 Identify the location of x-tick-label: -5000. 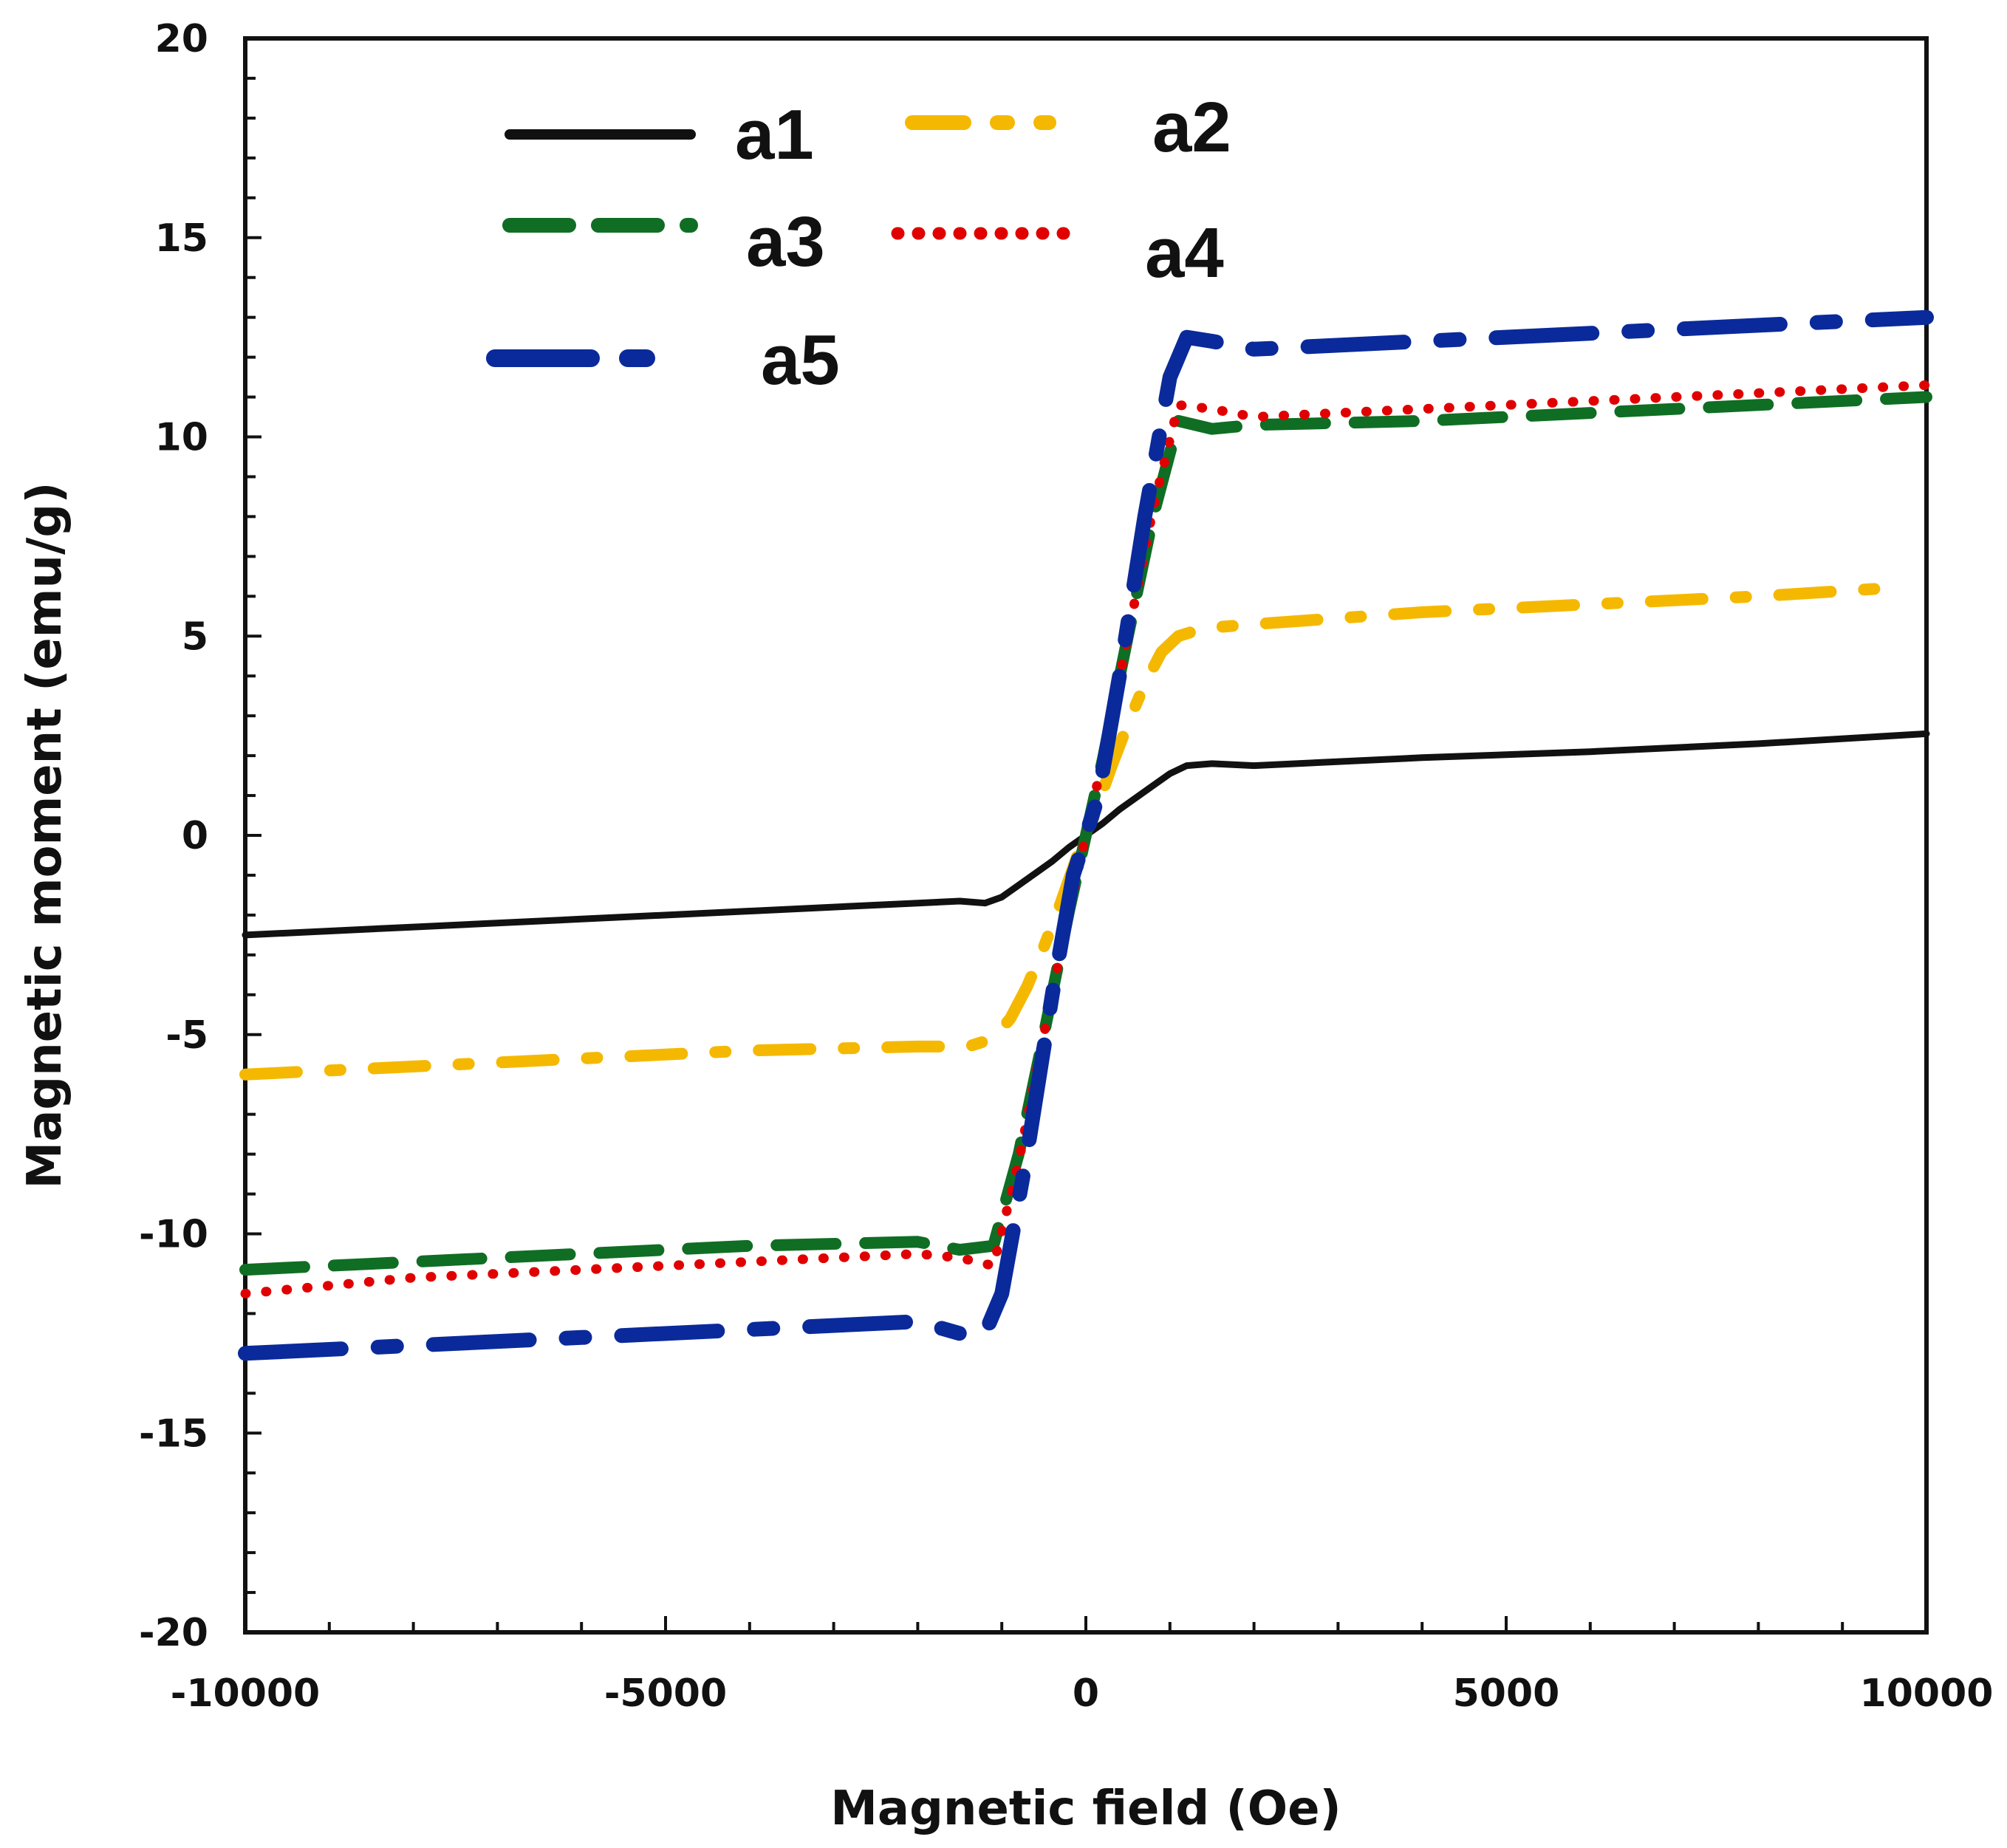
(666, 1693).